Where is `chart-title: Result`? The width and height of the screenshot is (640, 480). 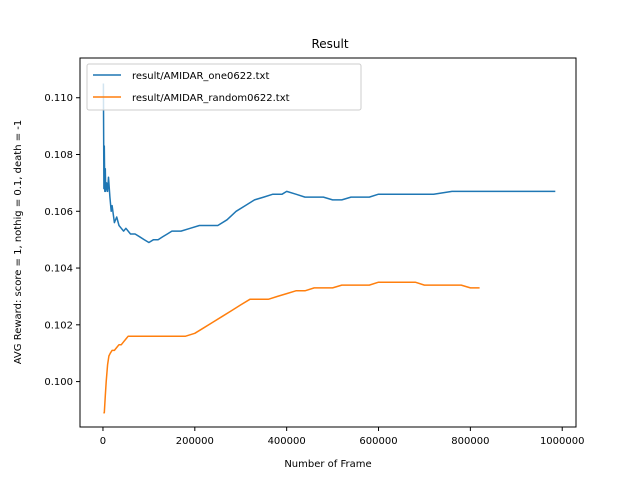 chart-title: Result is located at coordinates (329, 44).